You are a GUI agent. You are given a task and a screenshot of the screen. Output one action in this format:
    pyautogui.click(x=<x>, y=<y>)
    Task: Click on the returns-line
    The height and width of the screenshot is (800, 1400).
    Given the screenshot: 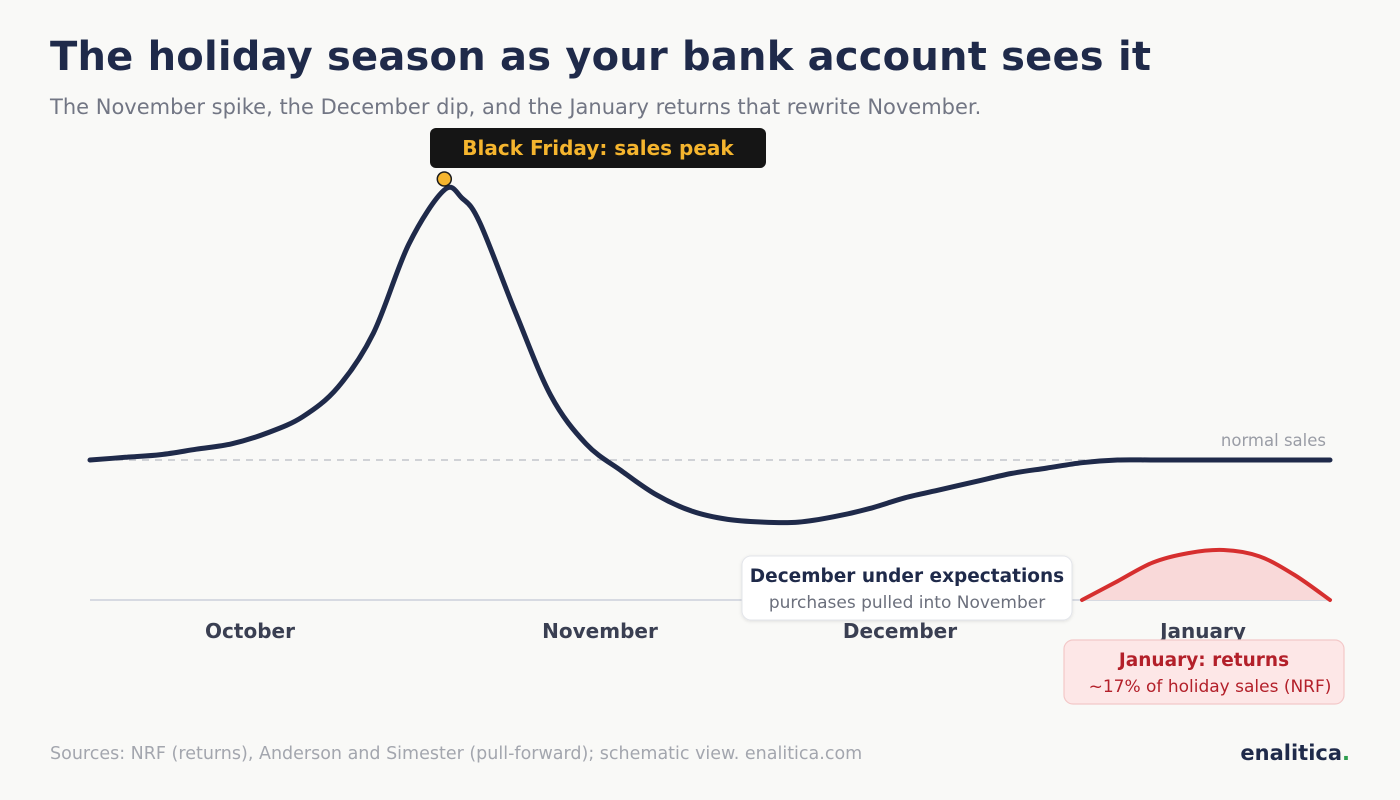 What is the action you would take?
    pyautogui.click(x=1206, y=574)
    